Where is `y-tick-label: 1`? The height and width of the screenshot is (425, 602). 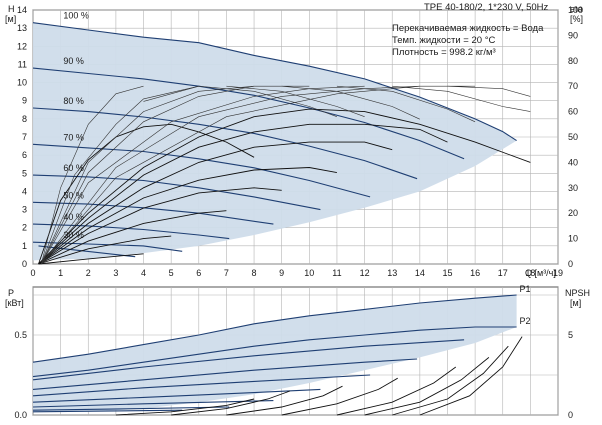
y-tick-label: 1 is located at coordinates (24, 246).